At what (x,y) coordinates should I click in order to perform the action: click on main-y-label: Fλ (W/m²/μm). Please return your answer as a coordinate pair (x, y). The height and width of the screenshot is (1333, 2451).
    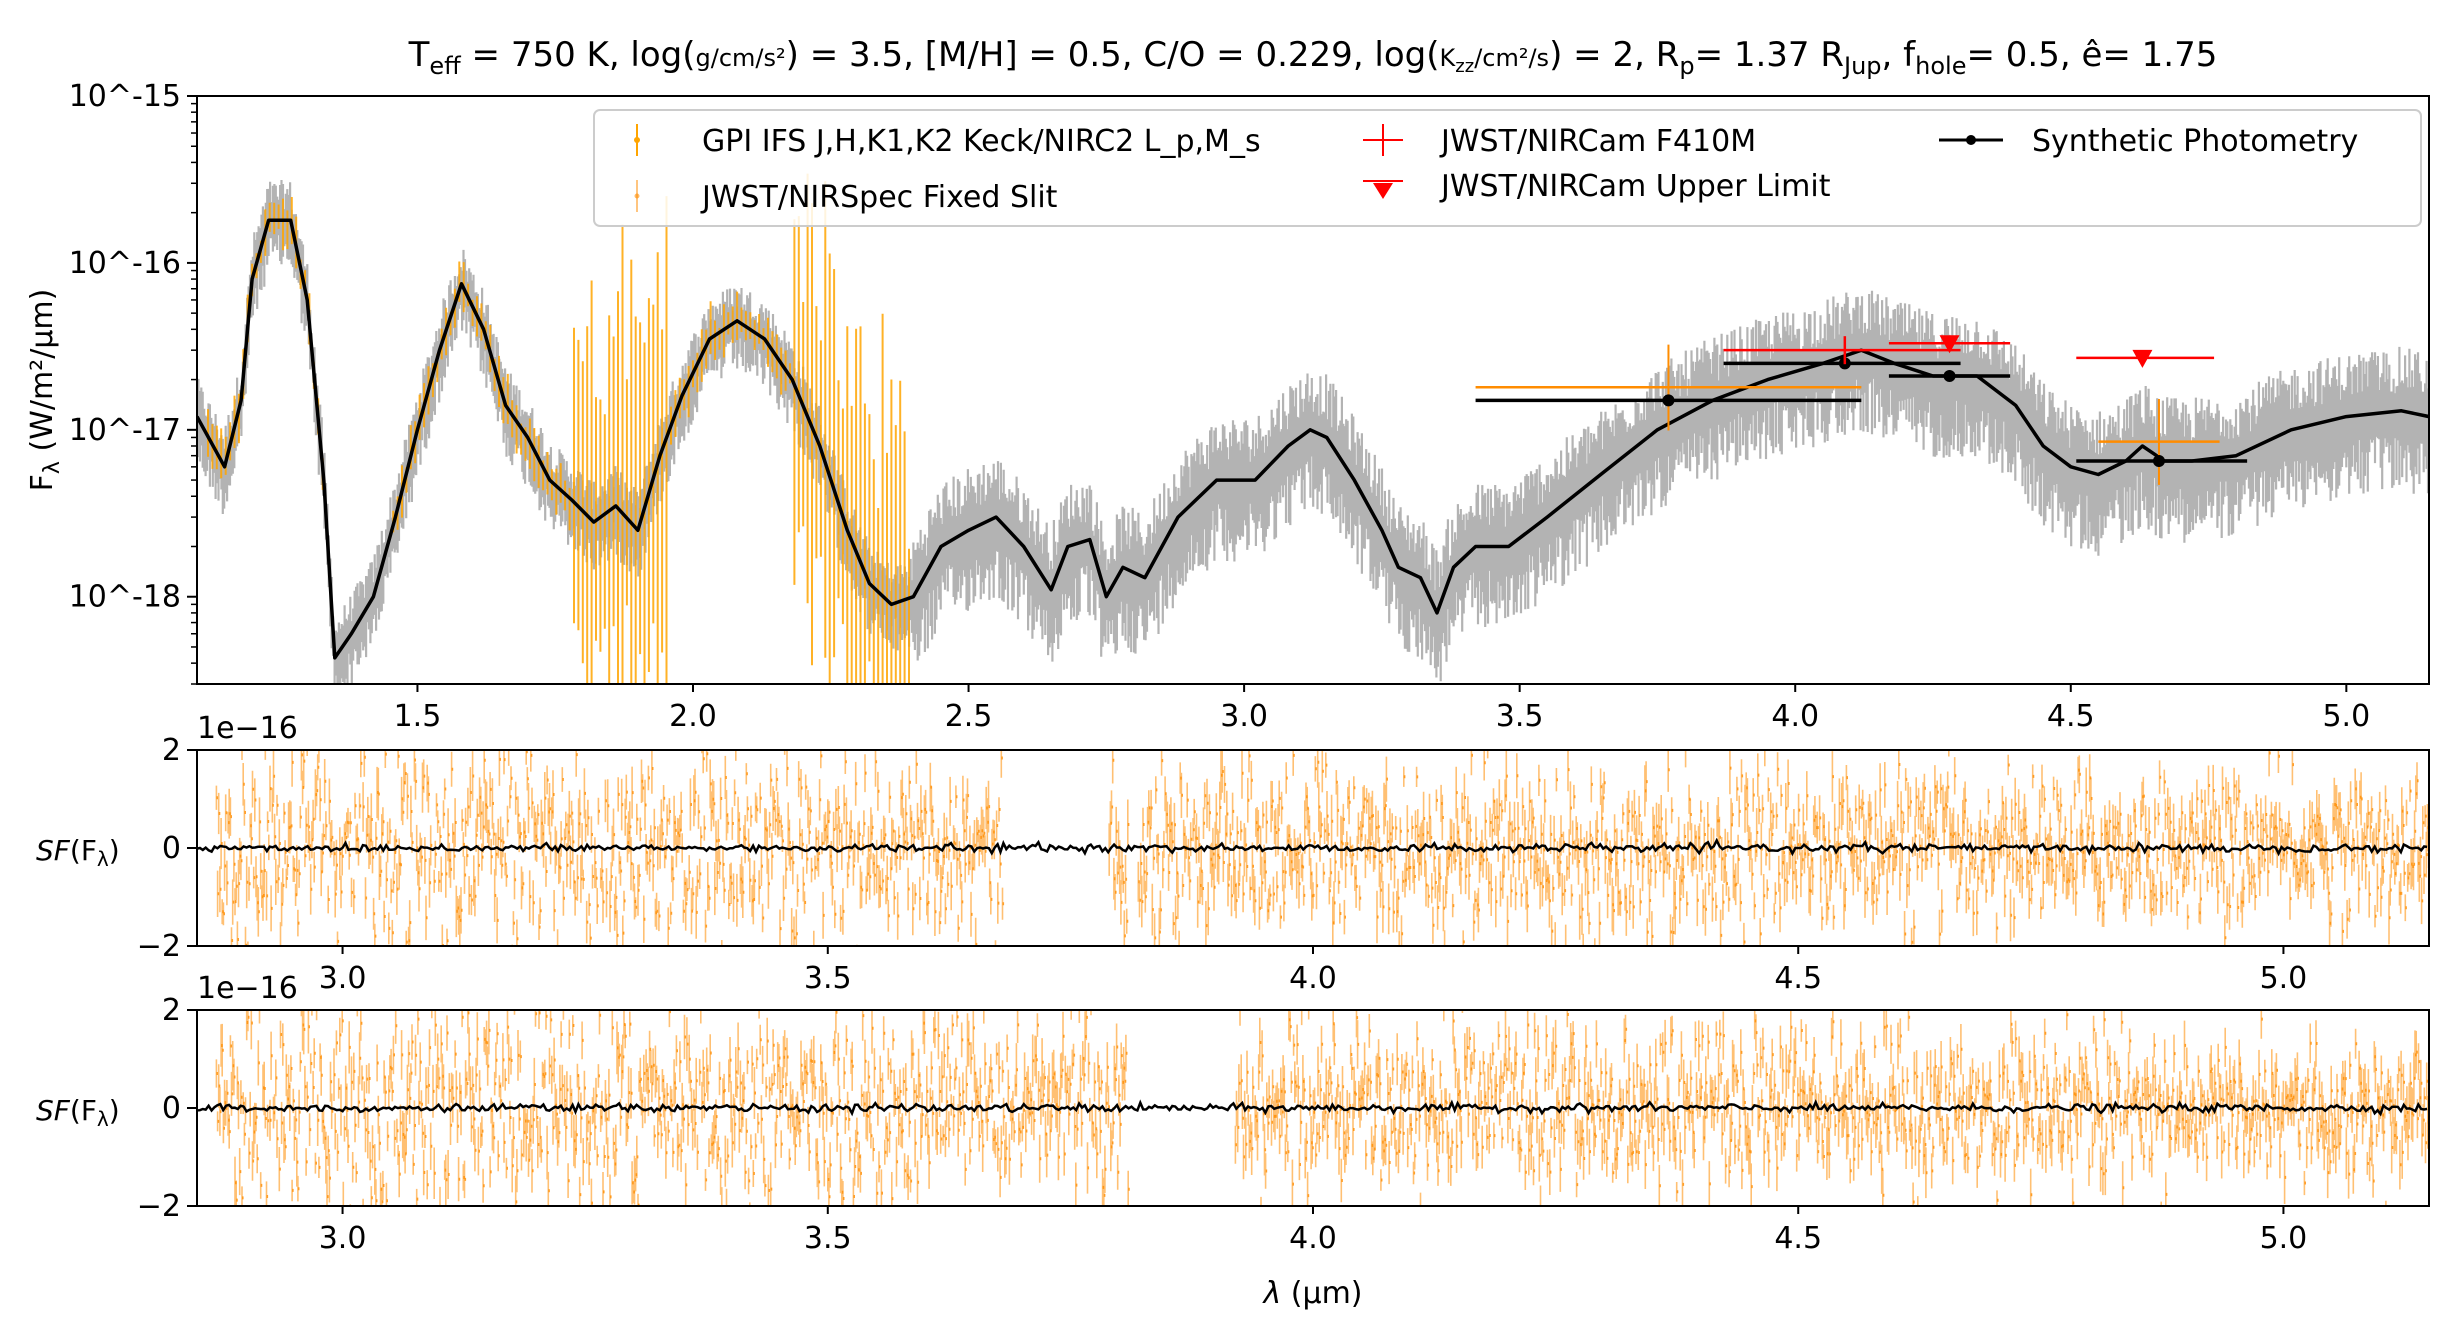
    Looking at the image, I should click on (45, 390).